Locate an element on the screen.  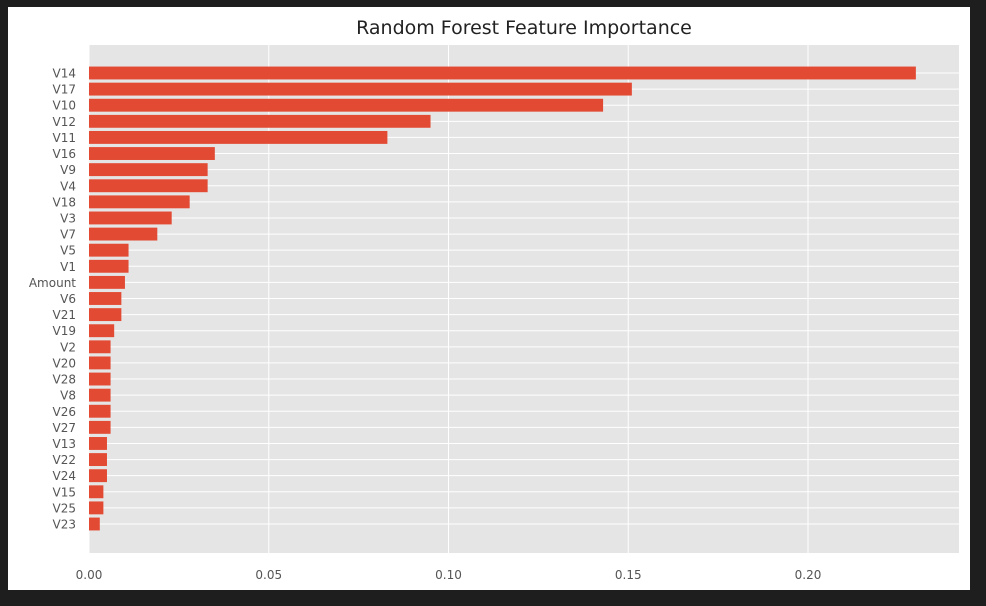
x-tick-labels: 0.00 0.05 0.10 0.15 0.20 is located at coordinates (449, 575).